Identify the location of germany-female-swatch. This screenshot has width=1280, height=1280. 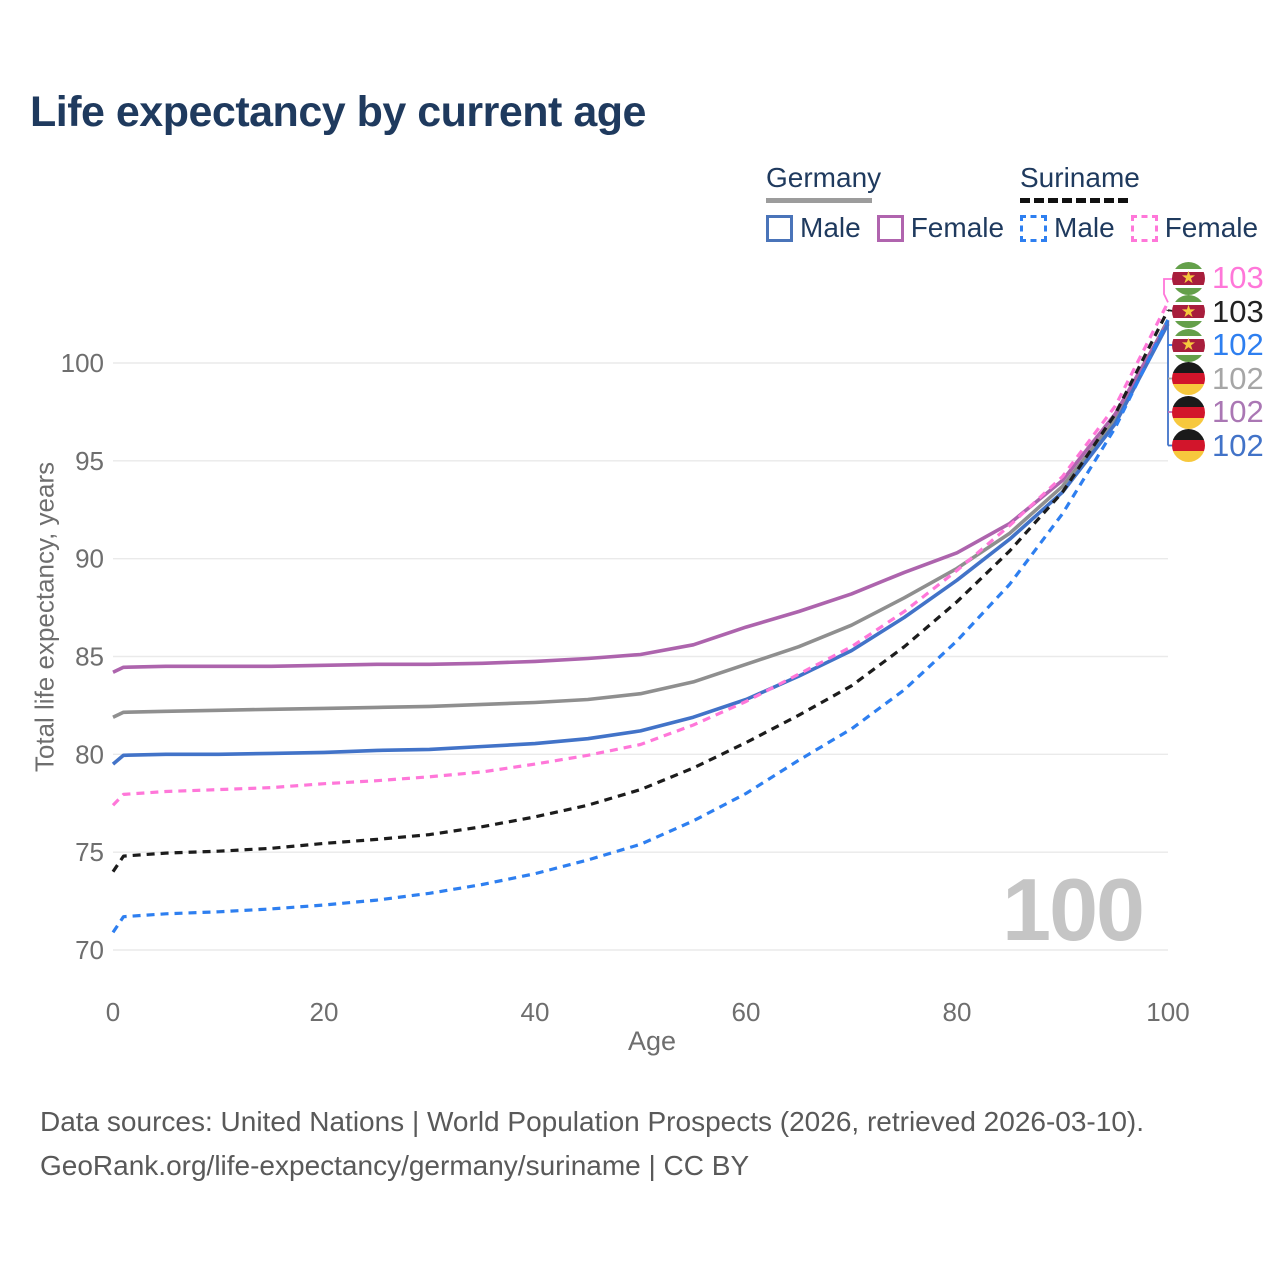
(890, 228).